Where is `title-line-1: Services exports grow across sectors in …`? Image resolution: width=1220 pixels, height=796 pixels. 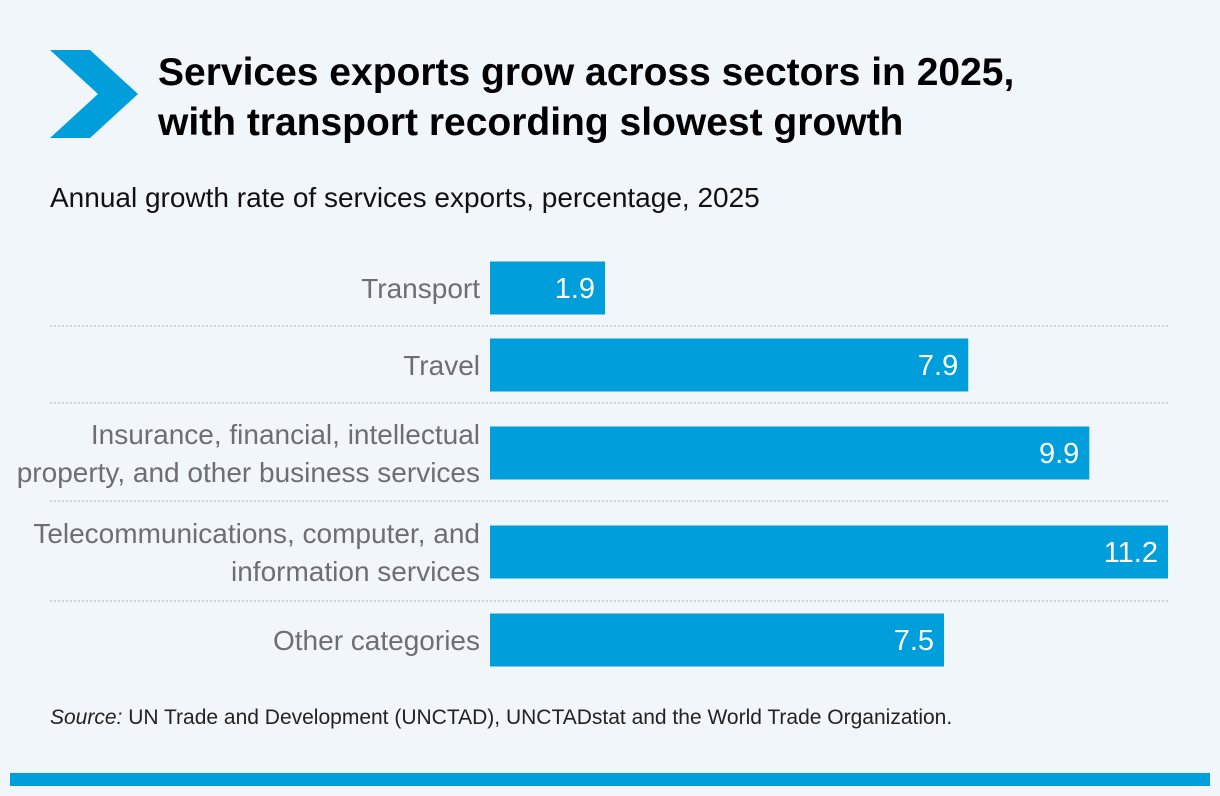
title-line-1: Services exports grow across sectors in … is located at coordinates (586, 72).